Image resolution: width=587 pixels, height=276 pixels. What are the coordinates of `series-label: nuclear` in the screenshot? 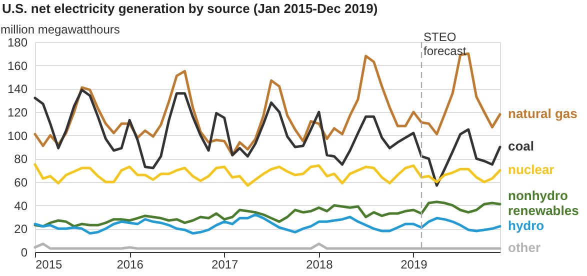 It's located at (531, 169).